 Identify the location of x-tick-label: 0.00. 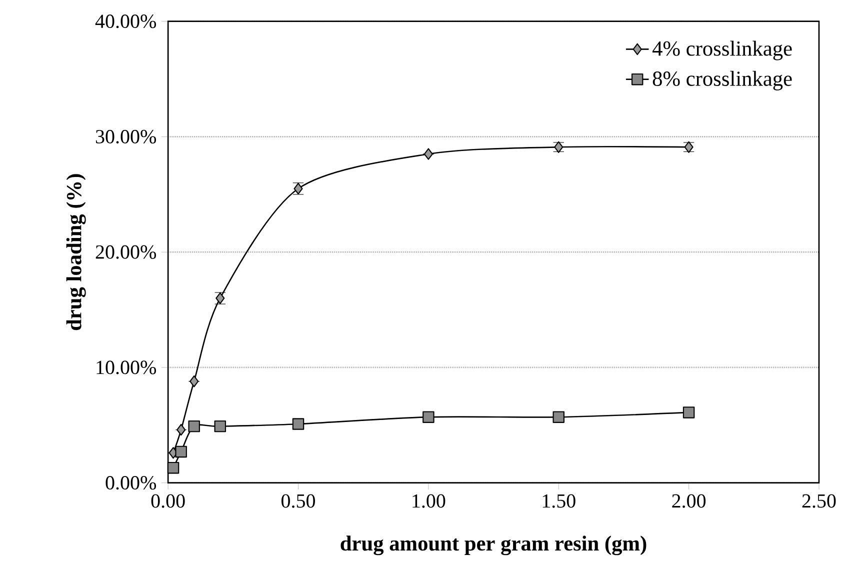
(168, 501).